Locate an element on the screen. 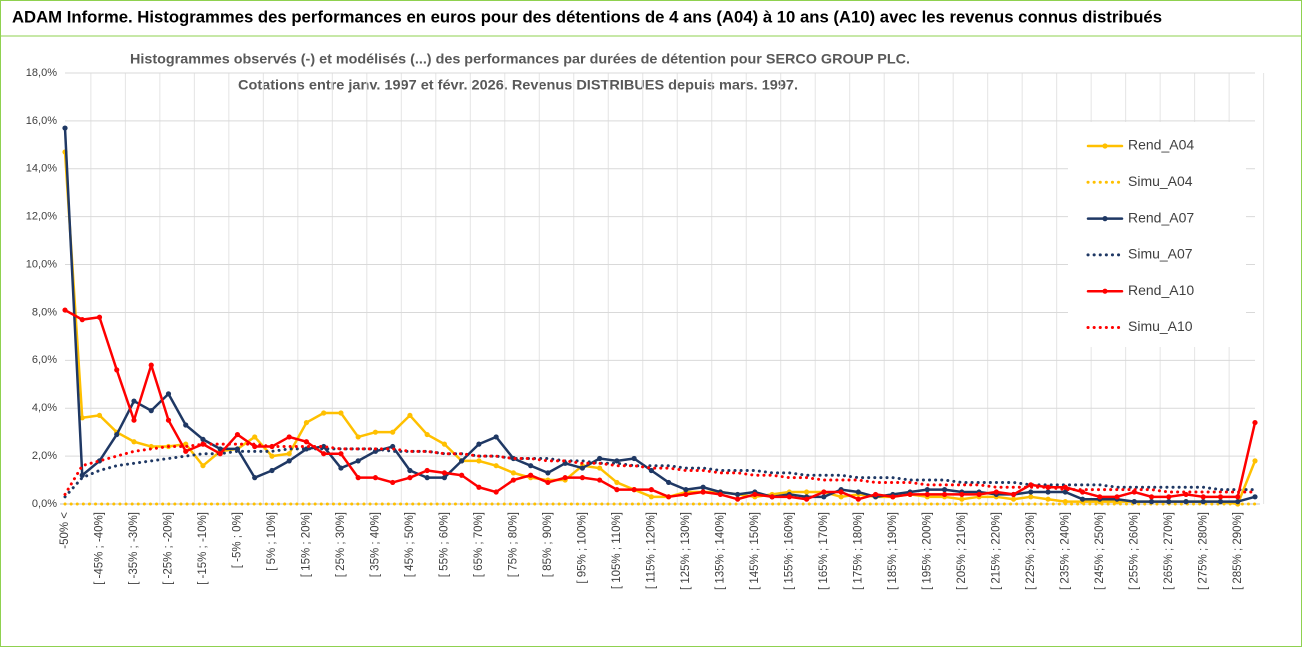  series-line is located at coordinates (660, 473).